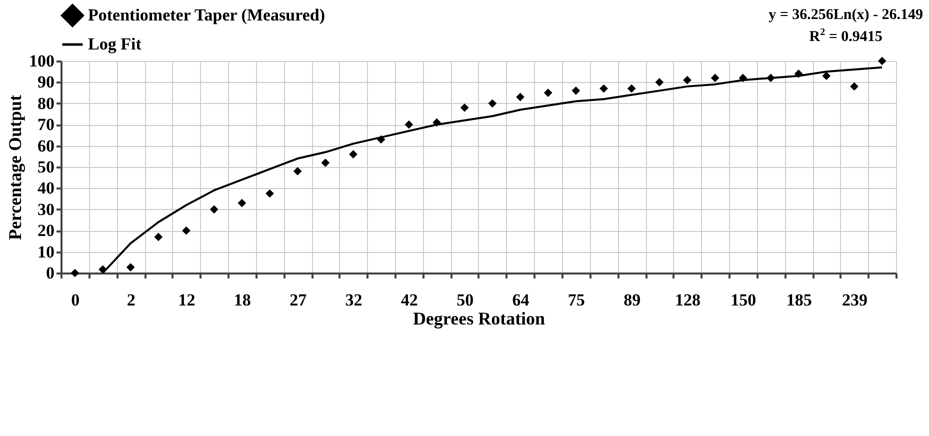 The height and width of the screenshot is (436, 929). Describe the element at coordinates (115, 44) in the screenshot. I see `legend-label: Log Fit` at that location.